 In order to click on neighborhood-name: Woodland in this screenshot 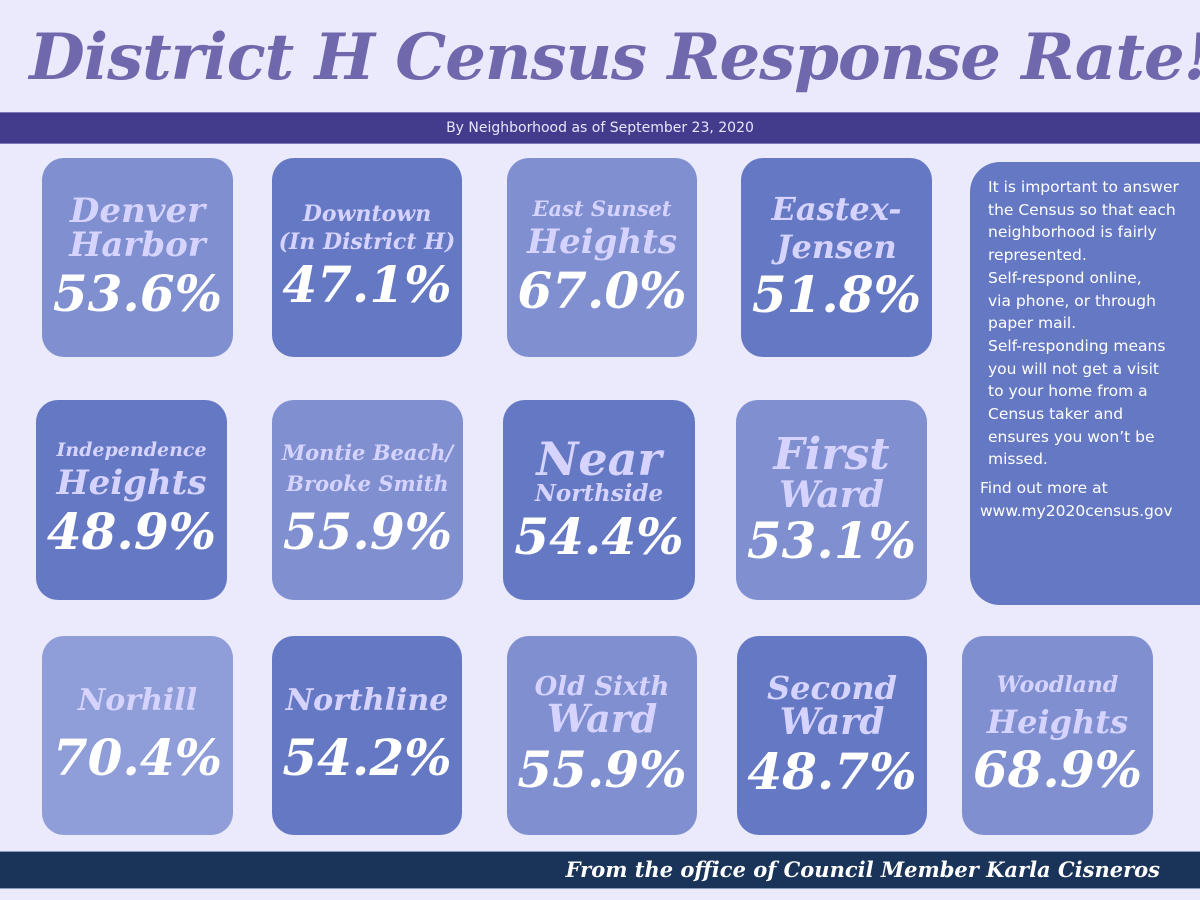, I will do `click(1057, 685)`.